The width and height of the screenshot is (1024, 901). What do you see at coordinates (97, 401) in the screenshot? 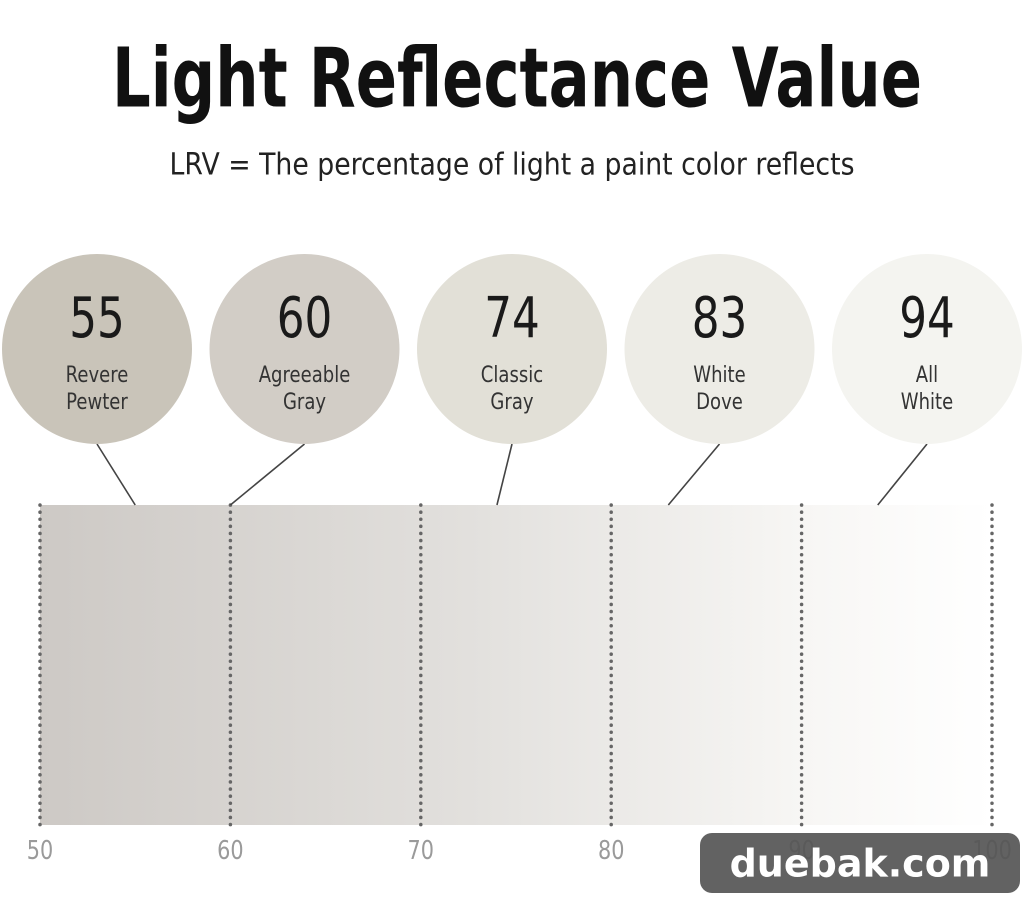
I see `color-name: Pewter` at bounding box center [97, 401].